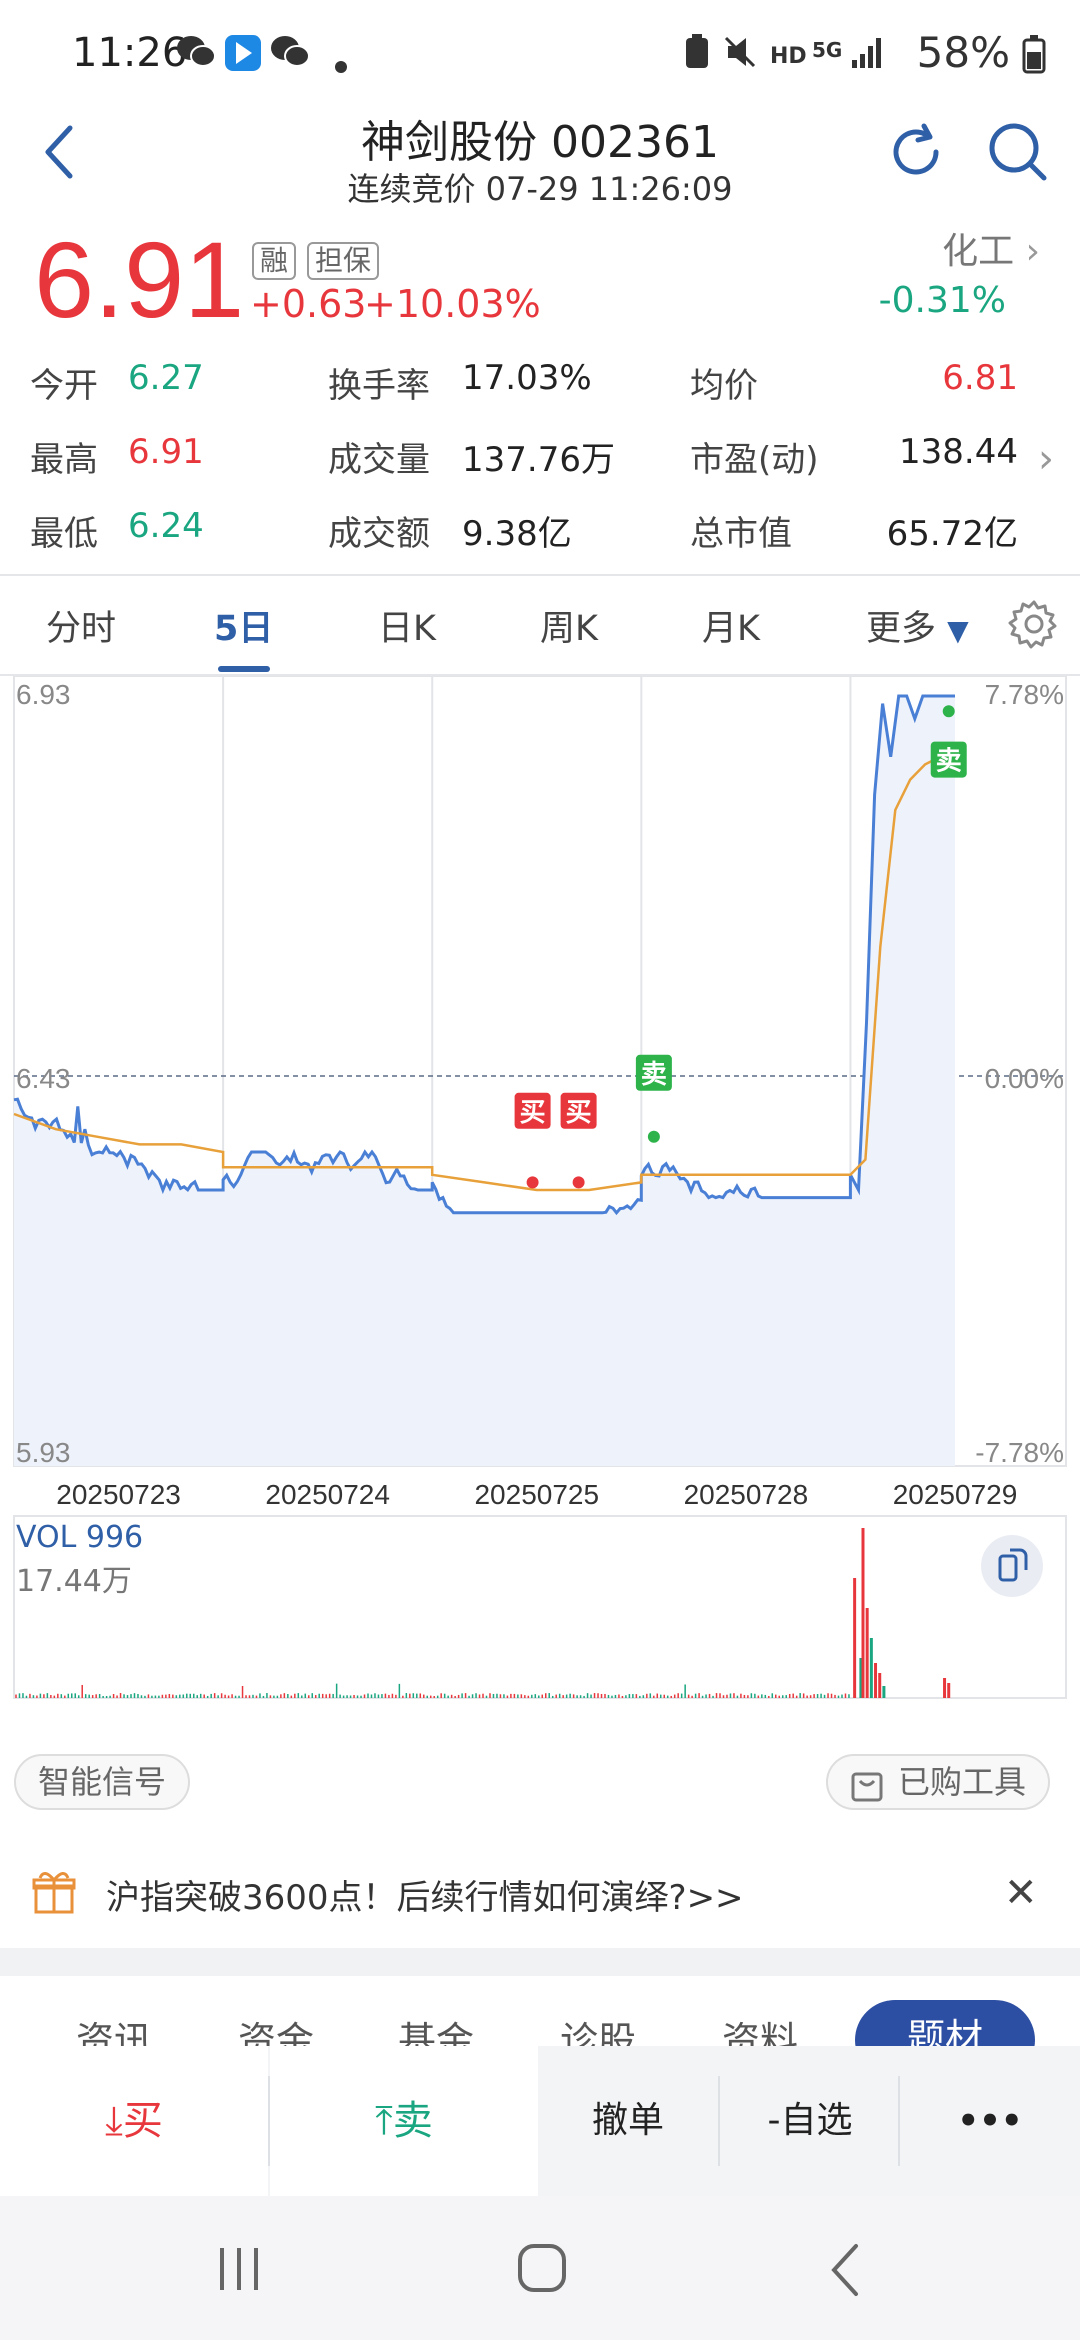 Image resolution: width=1080 pixels, height=2340 pixels. What do you see at coordinates (166, 452) in the screenshot?
I see `high-value: 6.91` at bounding box center [166, 452].